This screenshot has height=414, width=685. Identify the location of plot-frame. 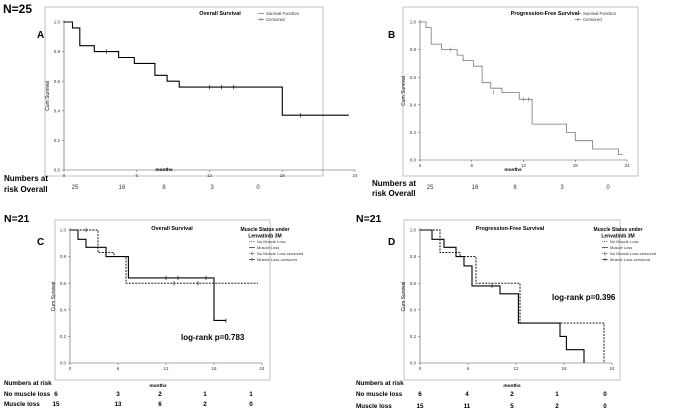
(162, 300).